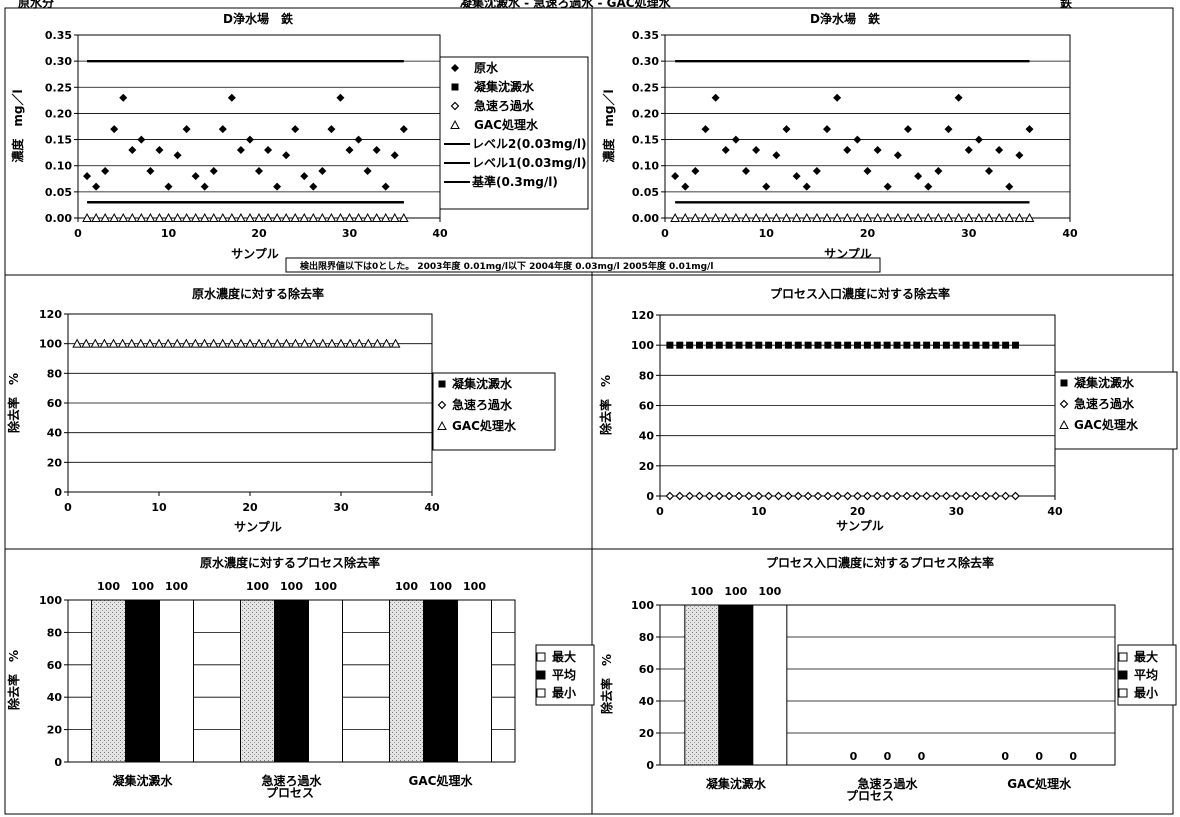 This screenshot has width=1180, height=817. I want to click on note-box, so click(583, 265).